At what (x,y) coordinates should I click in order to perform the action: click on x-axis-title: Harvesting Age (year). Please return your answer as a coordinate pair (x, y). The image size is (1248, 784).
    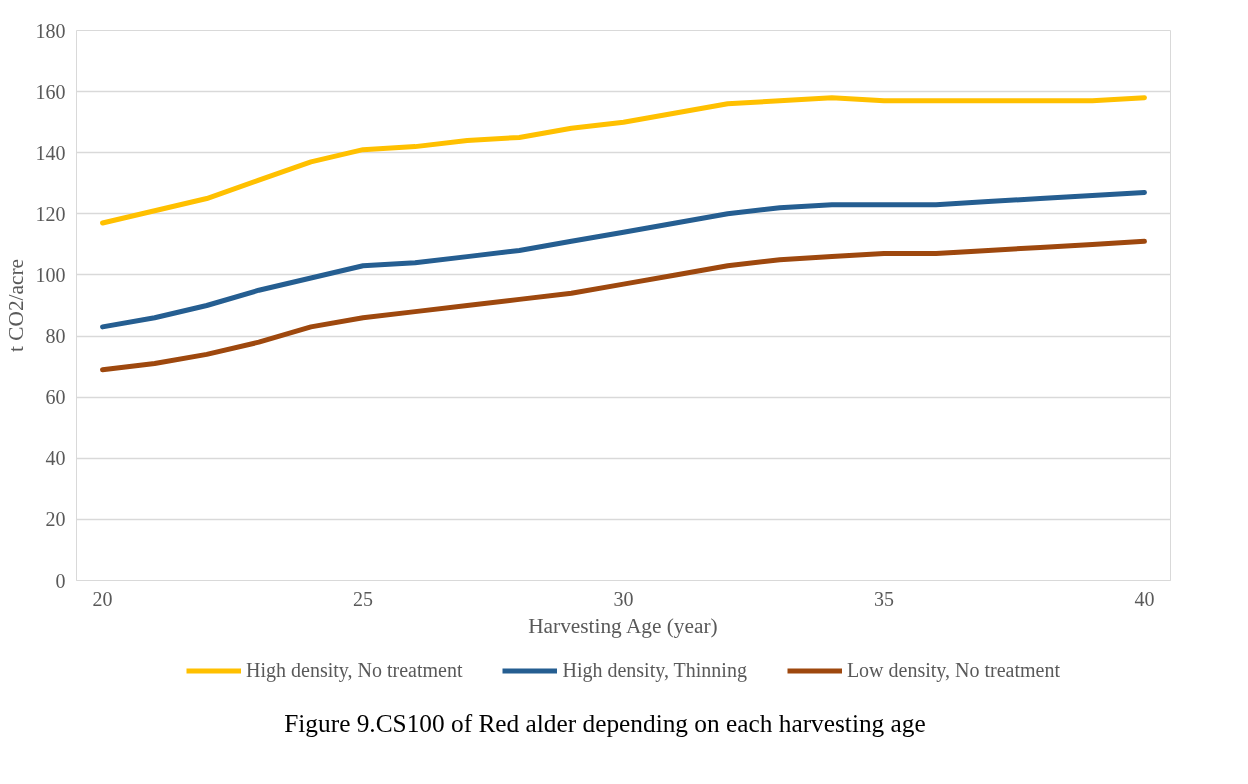
    Looking at the image, I should click on (623, 625).